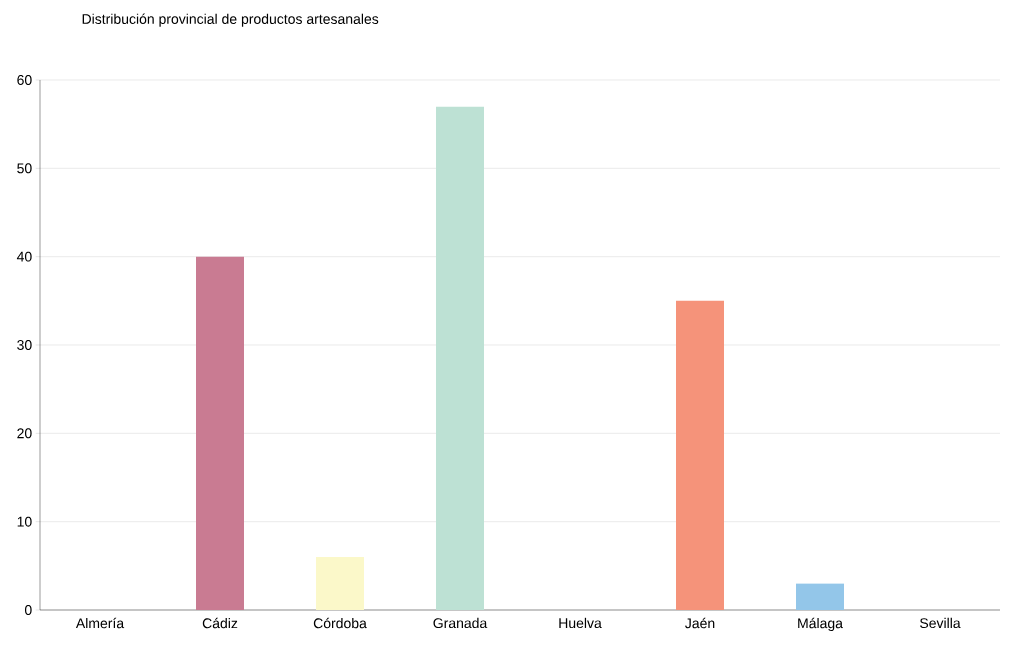 The image size is (1027, 645). What do you see at coordinates (230, 20) in the screenshot?
I see `chart-title: Distribución provincial de productos artesanales` at bounding box center [230, 20].